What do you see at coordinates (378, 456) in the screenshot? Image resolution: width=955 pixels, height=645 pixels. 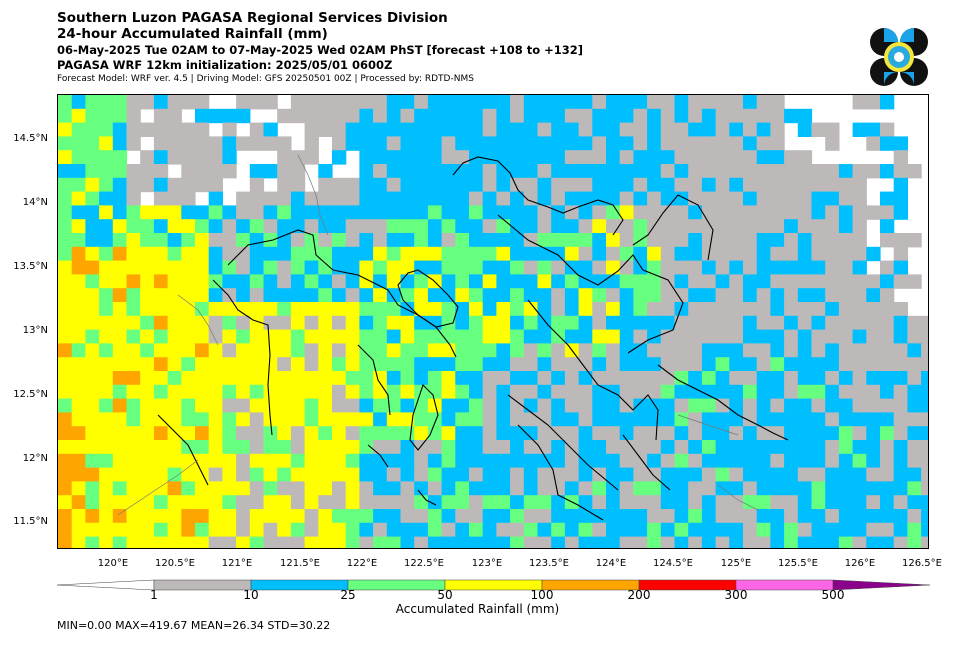 I see `coastline` at bounding box center [378, 456].